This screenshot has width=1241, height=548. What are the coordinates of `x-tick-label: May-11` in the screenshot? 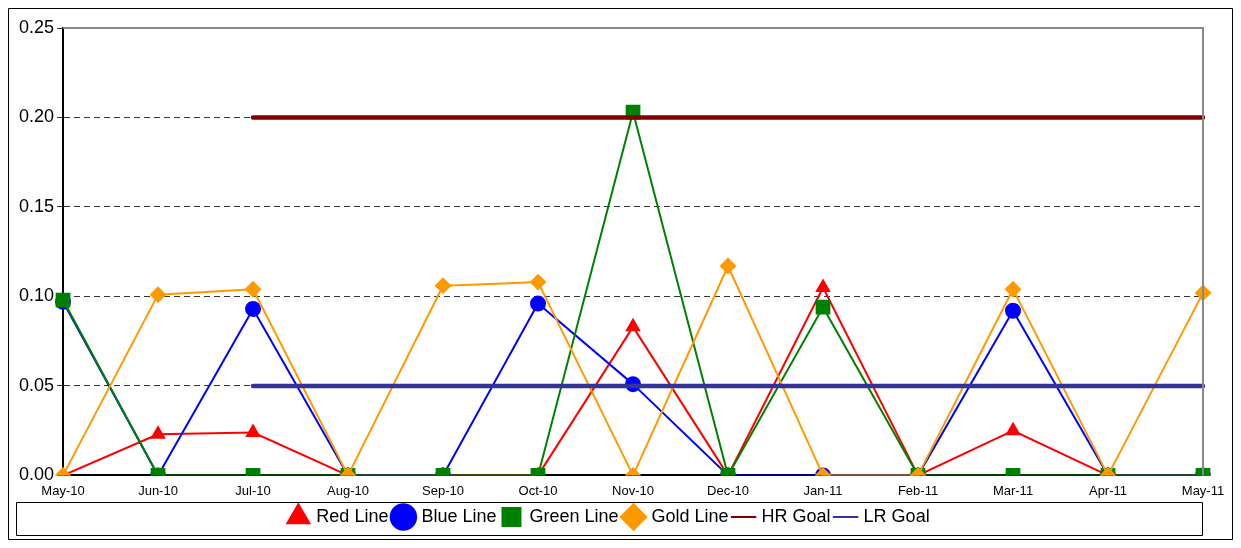 It's located at (1203, 490).